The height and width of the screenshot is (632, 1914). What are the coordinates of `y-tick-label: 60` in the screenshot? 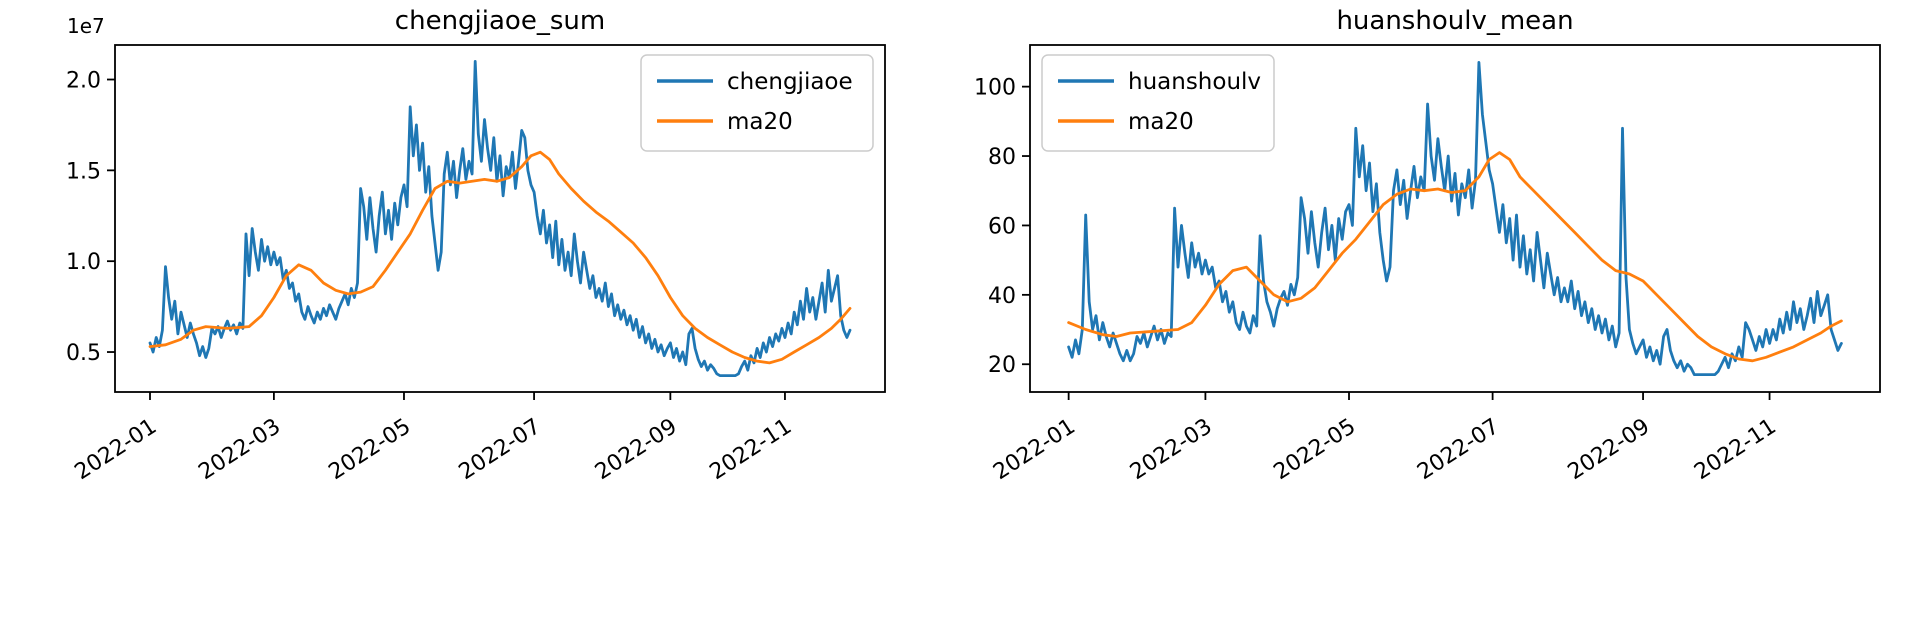 It's located at (1002, 226).